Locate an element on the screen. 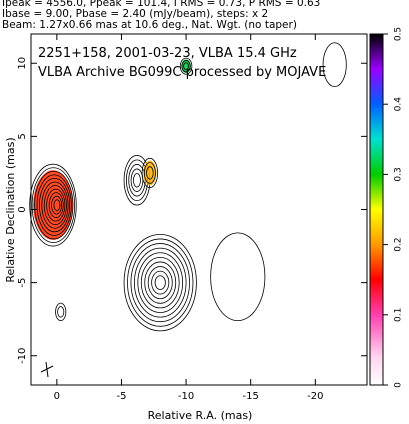 This screenshot has width=409, height=424. component-south-knot is located at coordinates (61, 312).